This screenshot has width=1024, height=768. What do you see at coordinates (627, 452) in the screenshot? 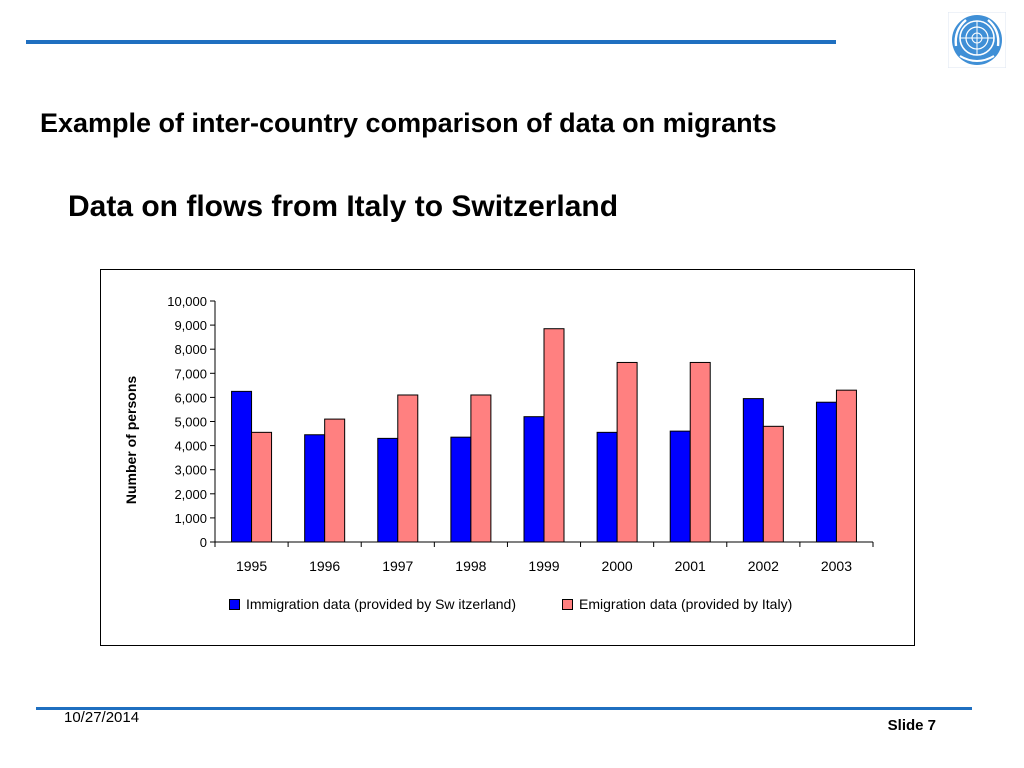
I see `bar-emigration-2000` at bounding box center [627, 452].